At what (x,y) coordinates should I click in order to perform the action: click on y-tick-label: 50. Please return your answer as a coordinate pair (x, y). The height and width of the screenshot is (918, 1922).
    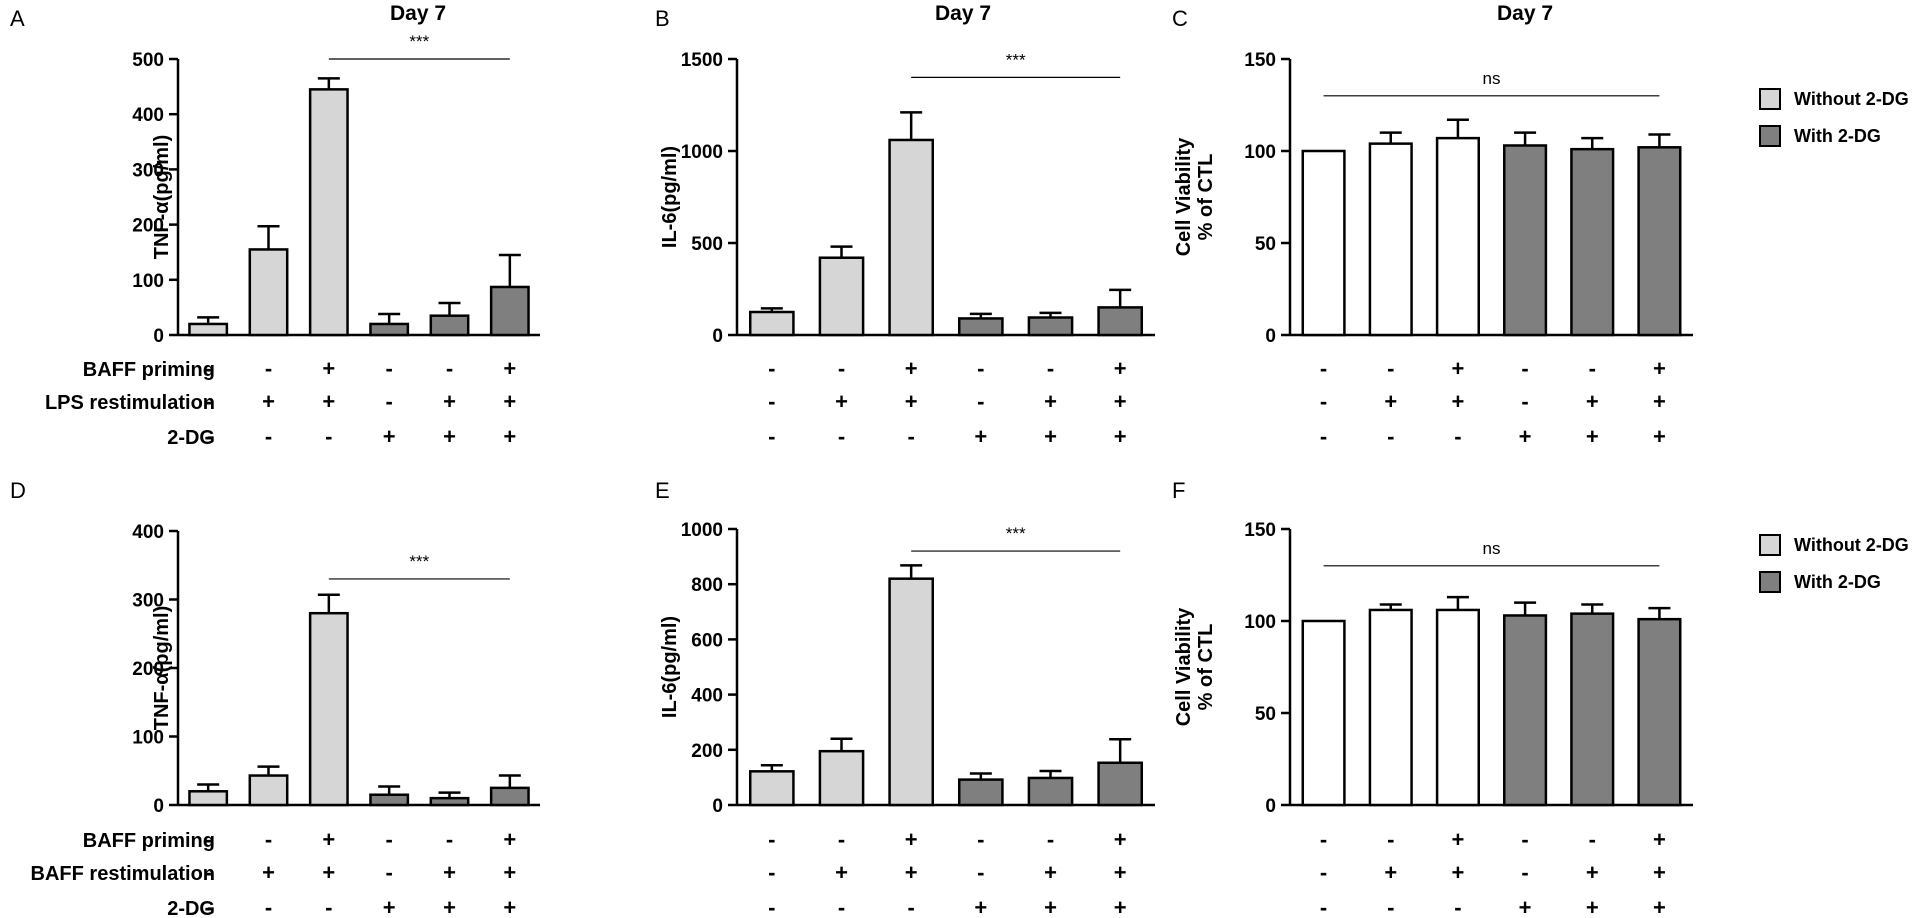
    Looking at the image, I should click on (1265, 714).